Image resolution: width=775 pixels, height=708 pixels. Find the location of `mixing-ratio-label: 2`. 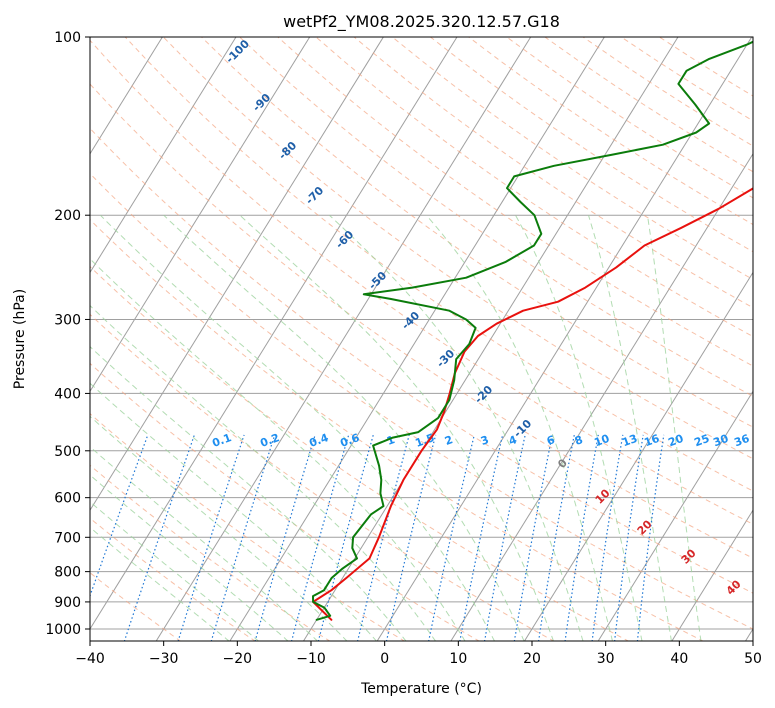

mixing-ratio-label: 2 is located at coordinates (449, 440).